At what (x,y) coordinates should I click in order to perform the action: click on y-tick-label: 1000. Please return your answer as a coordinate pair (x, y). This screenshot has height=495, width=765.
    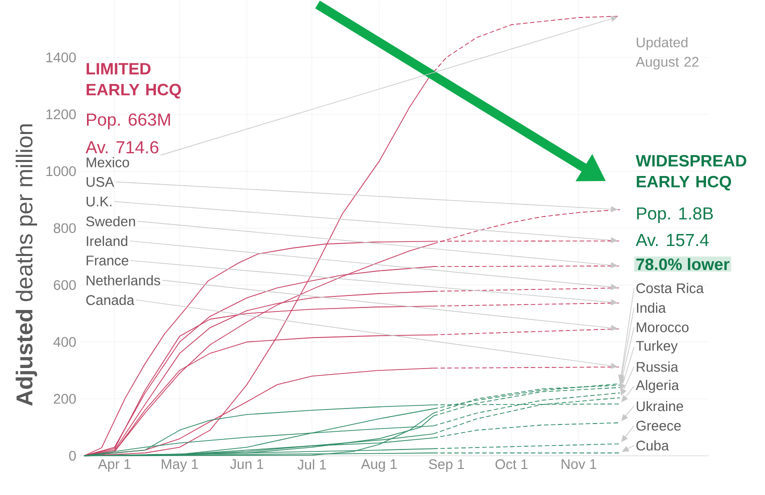
    Looking at the image, I should click on (61, 171).